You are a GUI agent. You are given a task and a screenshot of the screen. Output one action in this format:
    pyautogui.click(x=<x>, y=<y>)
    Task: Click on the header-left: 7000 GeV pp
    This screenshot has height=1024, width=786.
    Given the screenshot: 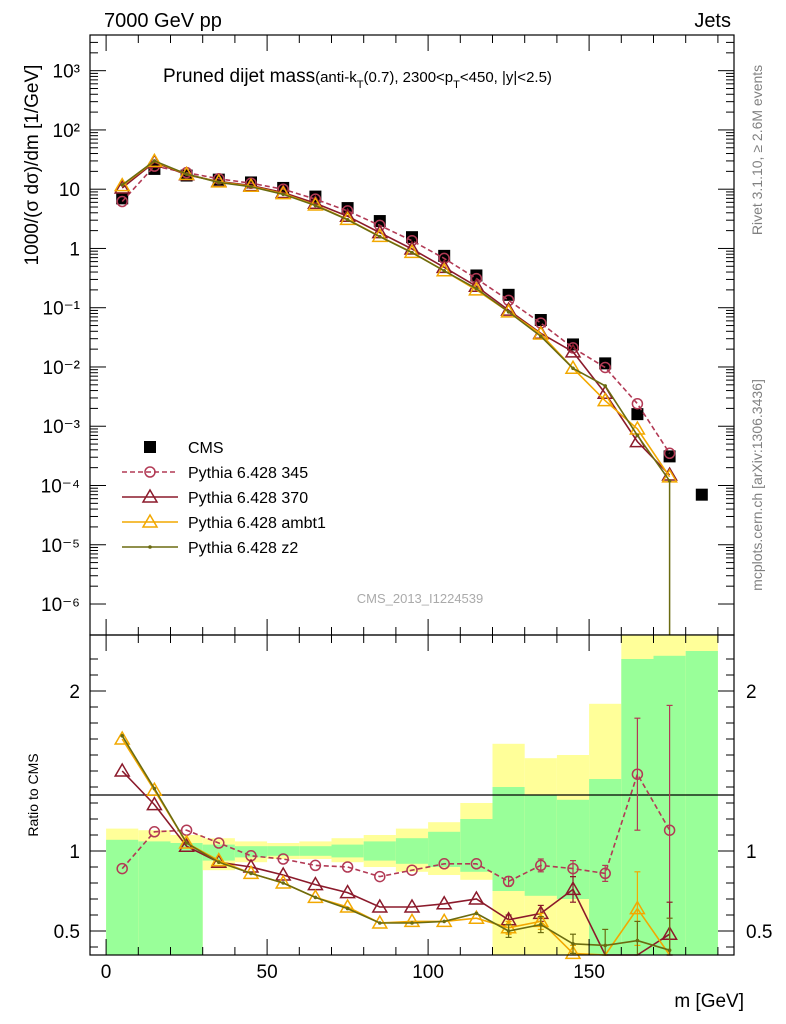 What is the action you would take?
    pyautogui.click(x=163, y=21)
    